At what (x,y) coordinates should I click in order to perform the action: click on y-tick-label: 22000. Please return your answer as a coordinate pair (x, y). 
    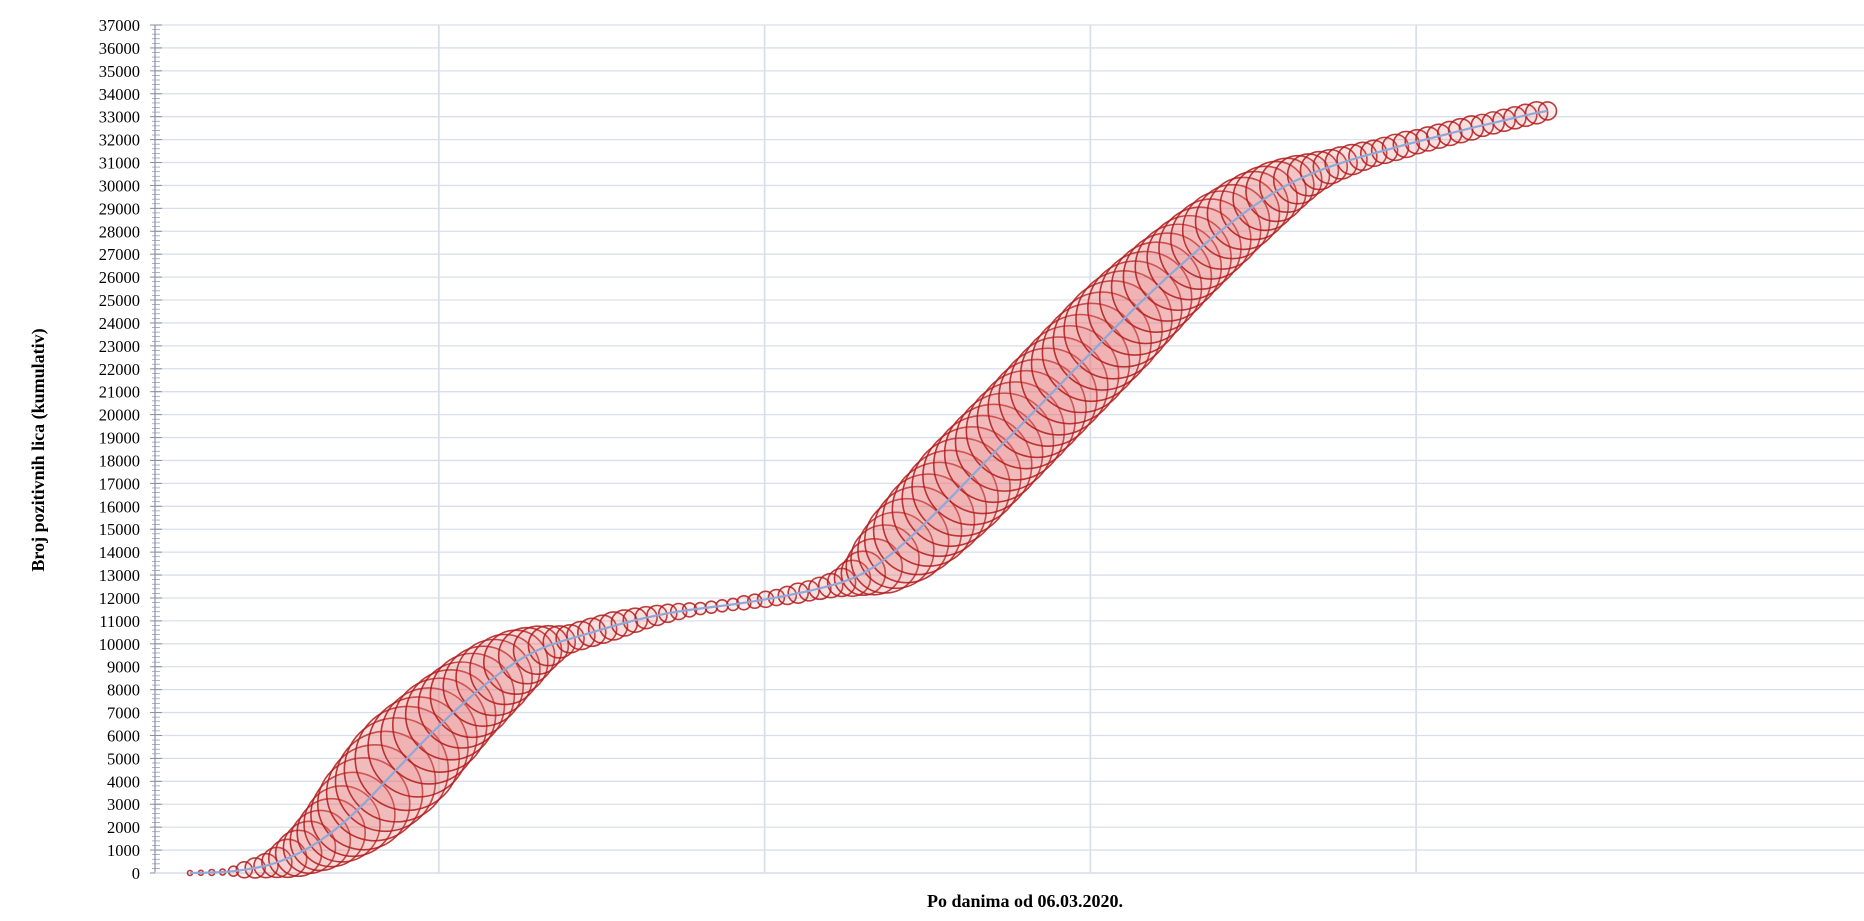
    Looking at the image, I should click on (119, 369).